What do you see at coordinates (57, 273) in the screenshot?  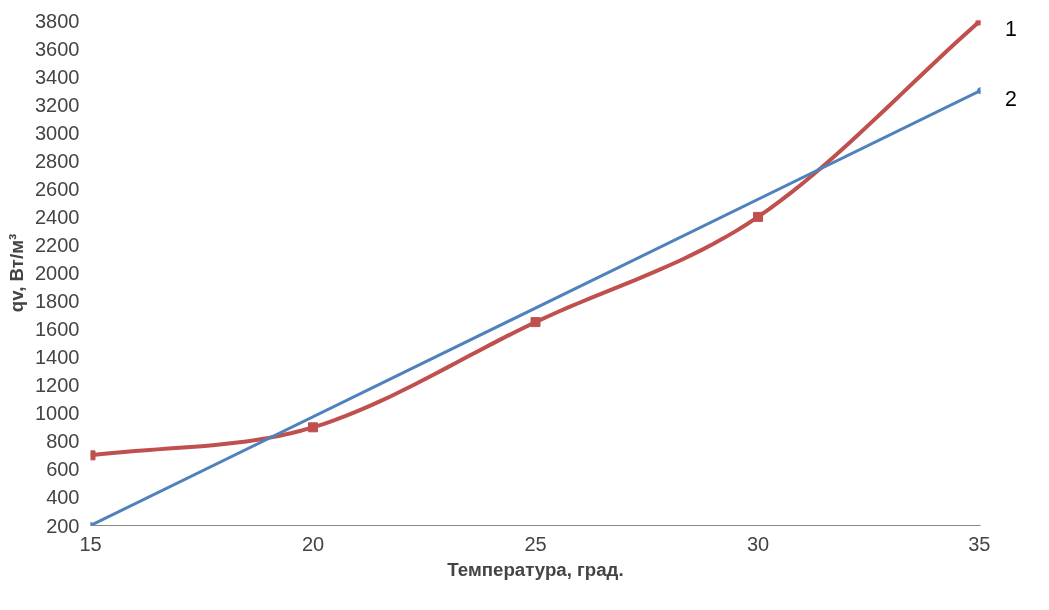 I see `y-tick-label: 2000` at bounding box center [57, 273].